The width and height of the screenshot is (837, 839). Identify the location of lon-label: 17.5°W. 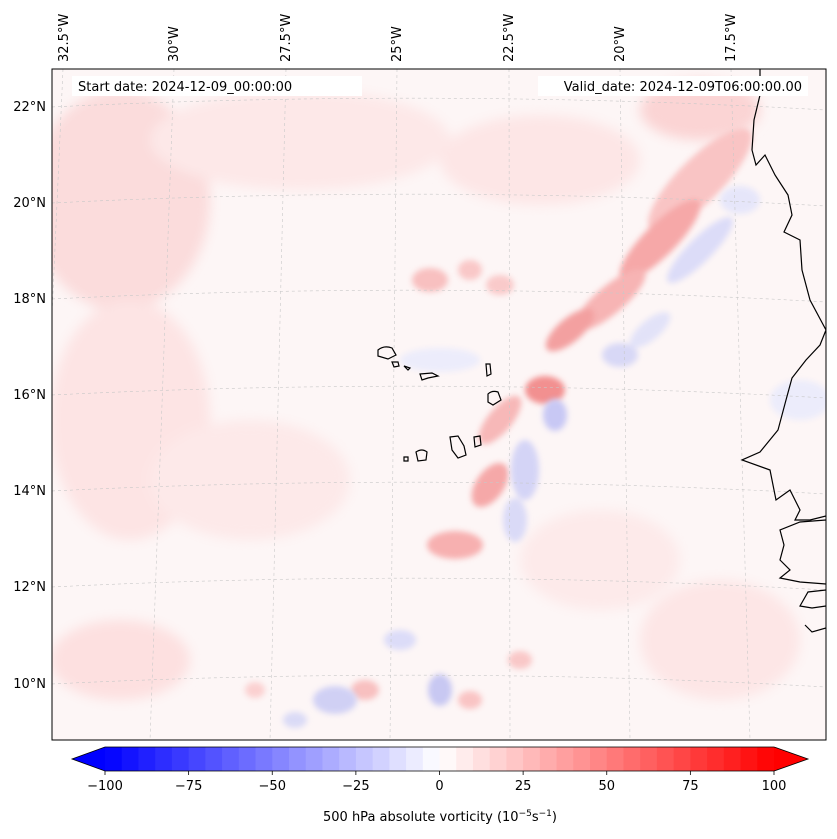
(731, 38).